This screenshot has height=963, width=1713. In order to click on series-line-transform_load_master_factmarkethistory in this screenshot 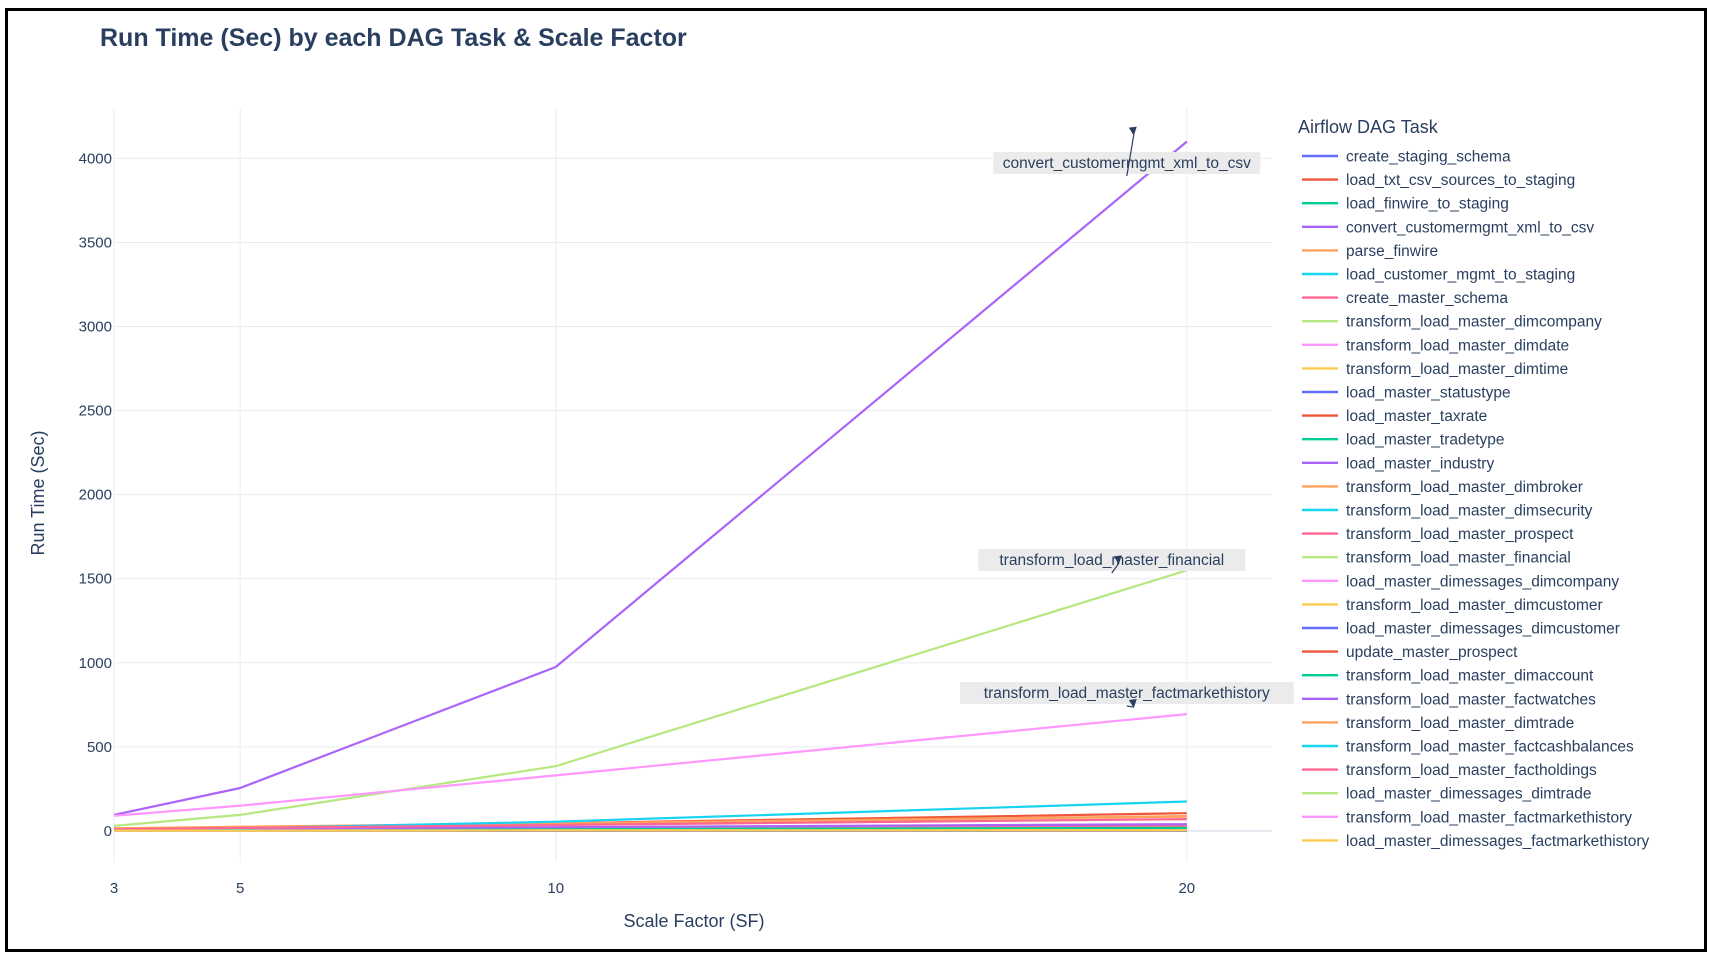, I will do `click(650, 765)`.